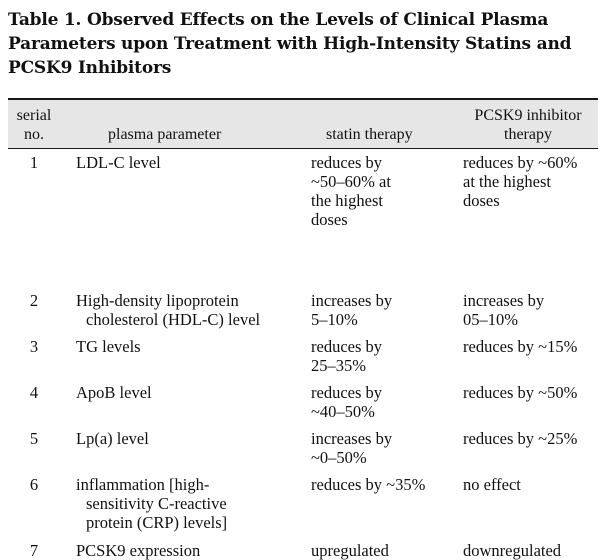  Describe the element at coordinates (339, 457) in the screenshot. I see `cell-line: ~0–50%` at that location.